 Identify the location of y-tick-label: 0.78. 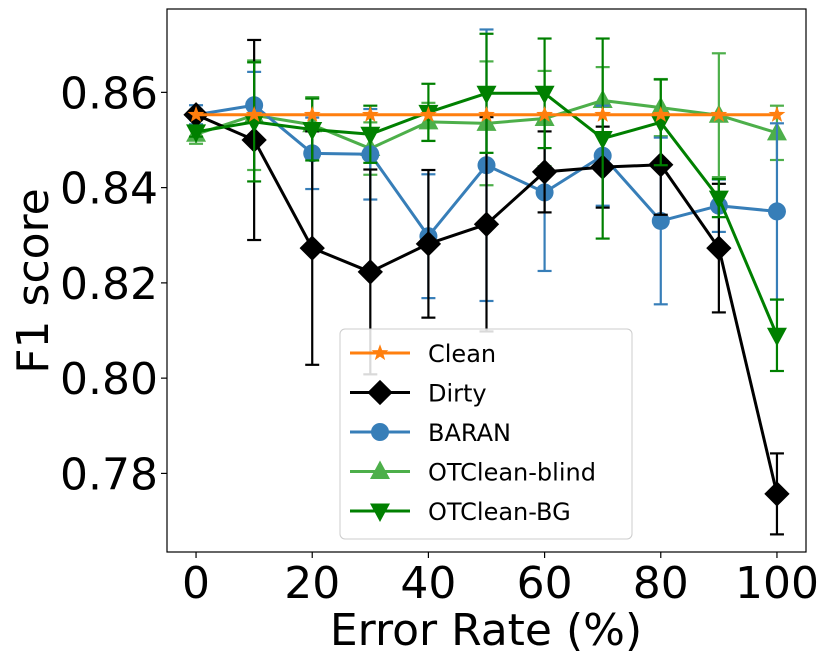
(109, 474).